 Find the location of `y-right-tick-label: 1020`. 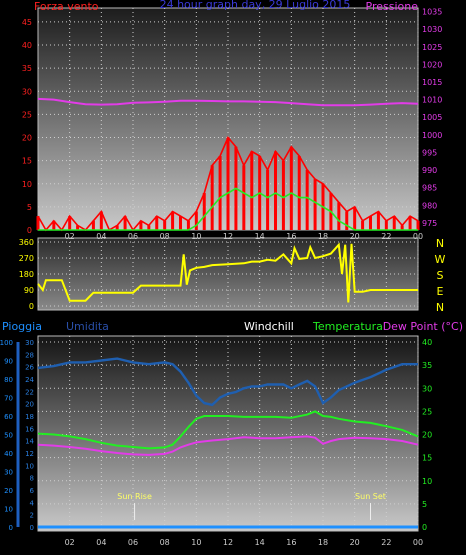

y-right-tick-label: 1020 is located at coordinates (432, 64).